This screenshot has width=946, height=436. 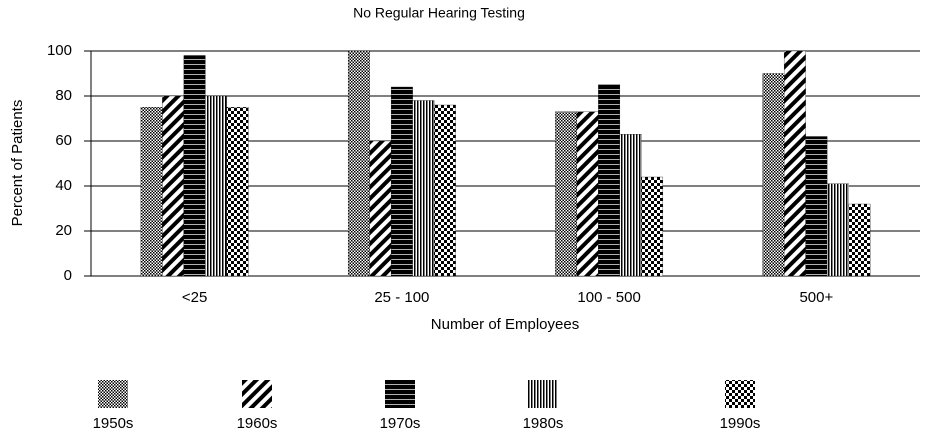 I want to click on x-tick-label: 500+, so click(x=816, y=297).